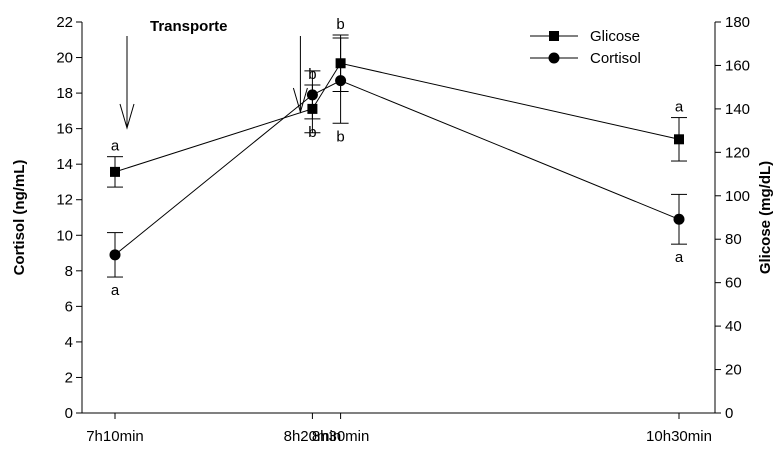 The width and height of the screenshot is (778, 451). Describe the element at coordinates (733, 283) in the screenshot. I see `right-tick-label: 60` at that location.